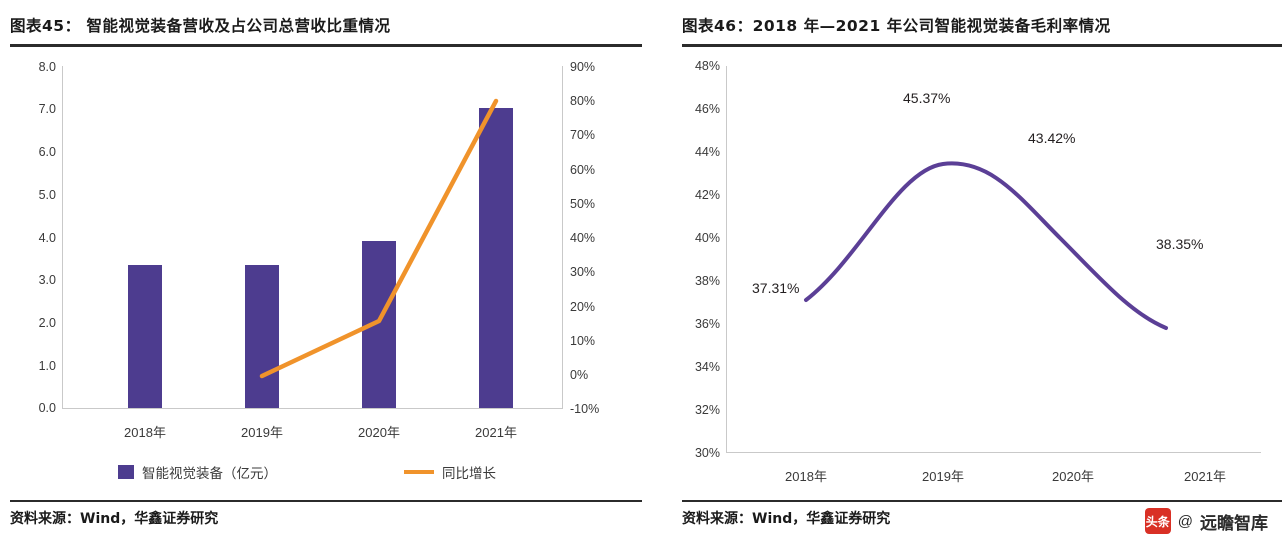 The width and height of the screenshot is (1282, 554). What do you see at coordinates (379, 324) in the screenshot?
I see `bar-2020` at bounding box center [379, 324].